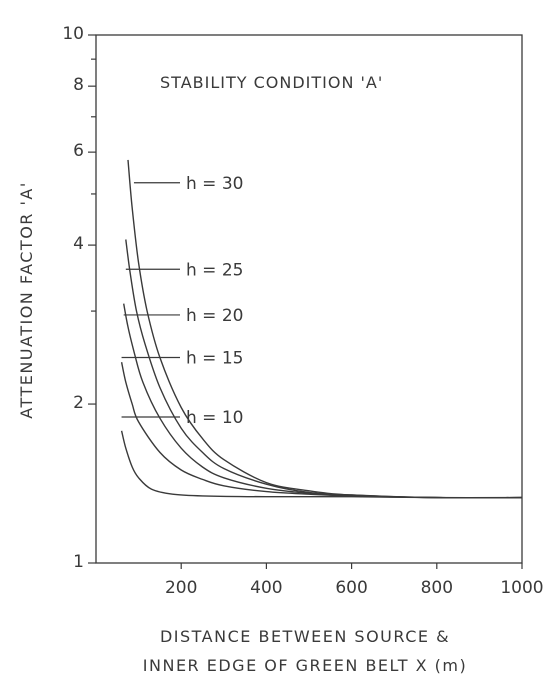  I want to click on y-tick-label: 4, so click(78, 244).